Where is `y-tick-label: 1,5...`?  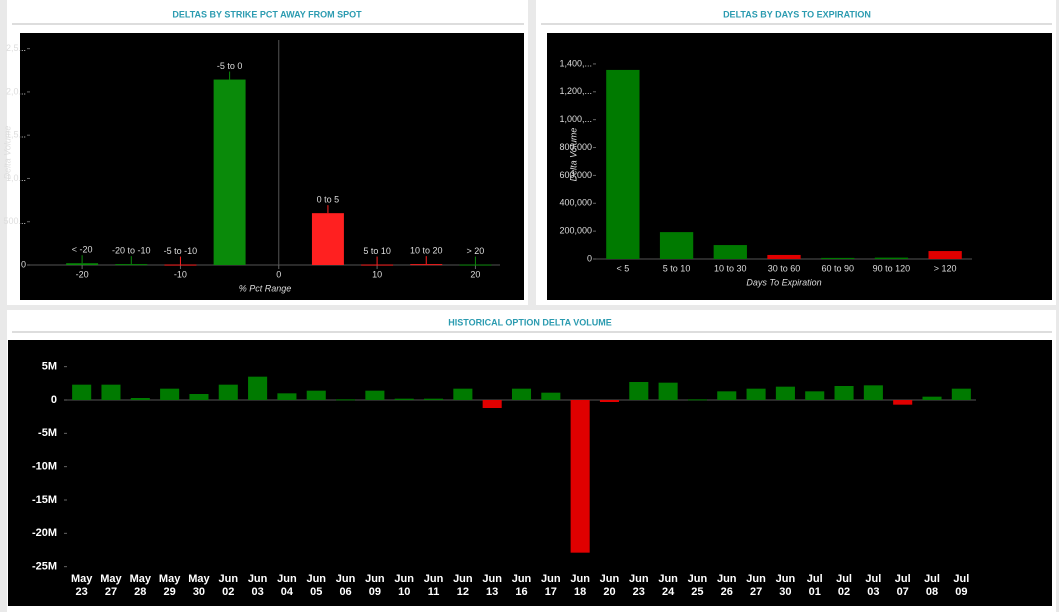
y-tick-label: 1,5... is located at coordinates (16, 135).